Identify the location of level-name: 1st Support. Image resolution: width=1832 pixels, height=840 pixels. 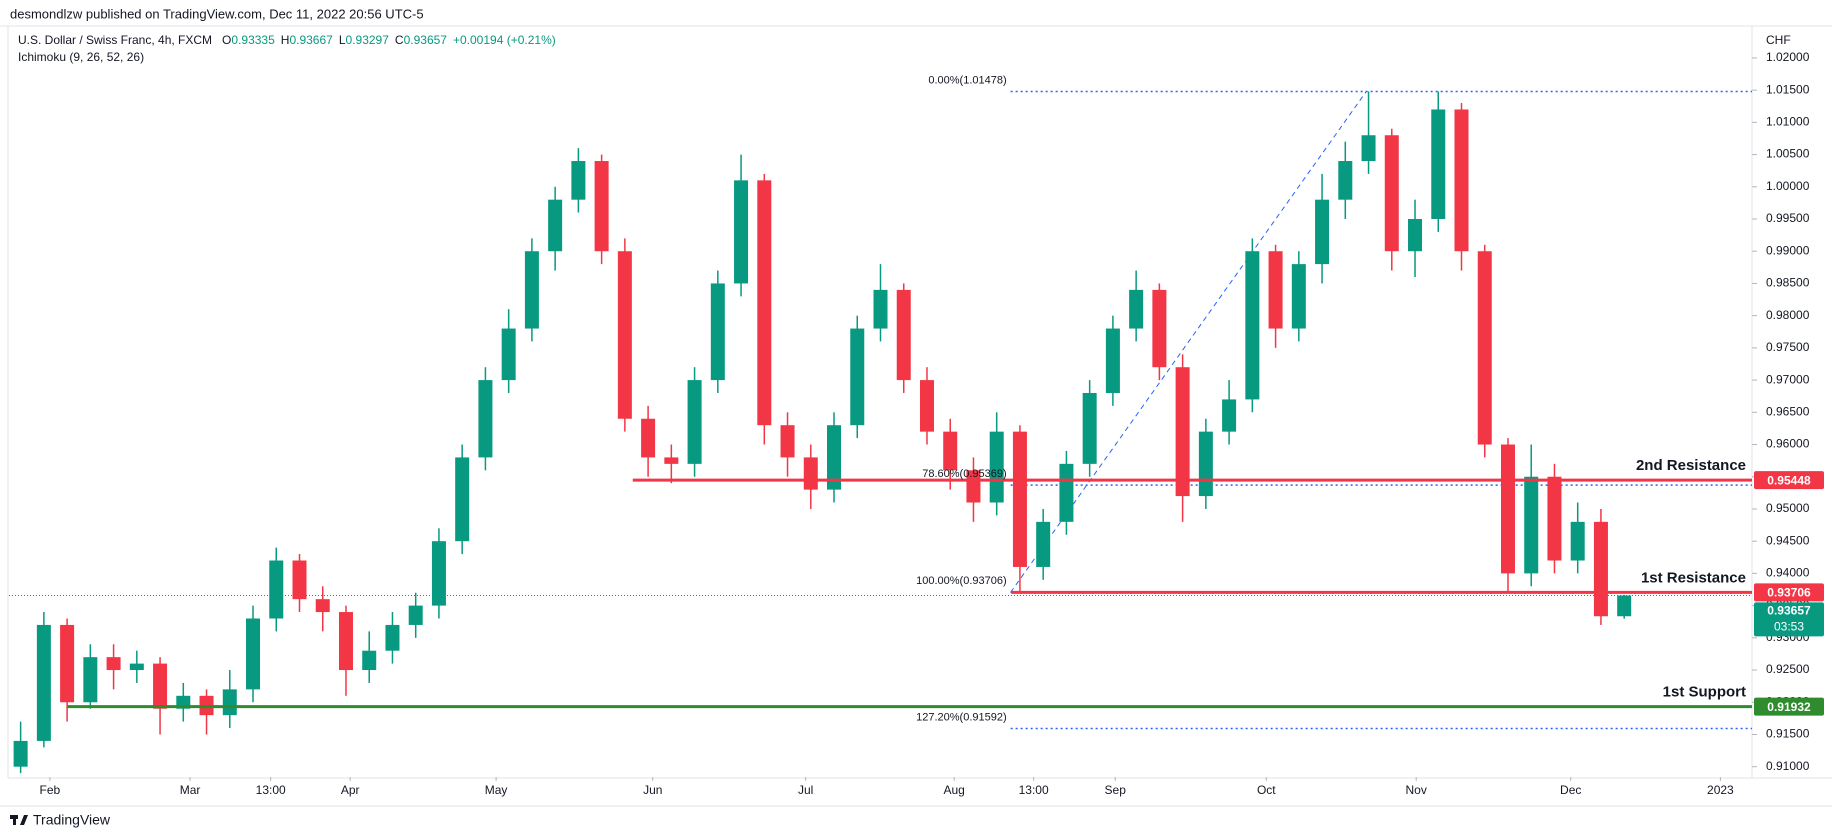
(1704, 692).